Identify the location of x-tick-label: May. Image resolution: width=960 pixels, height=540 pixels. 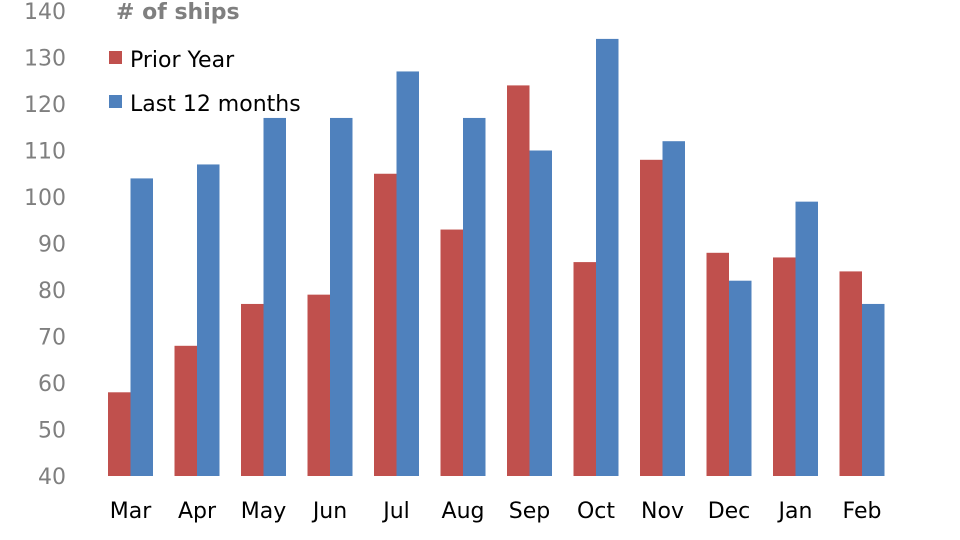
(263, 511).